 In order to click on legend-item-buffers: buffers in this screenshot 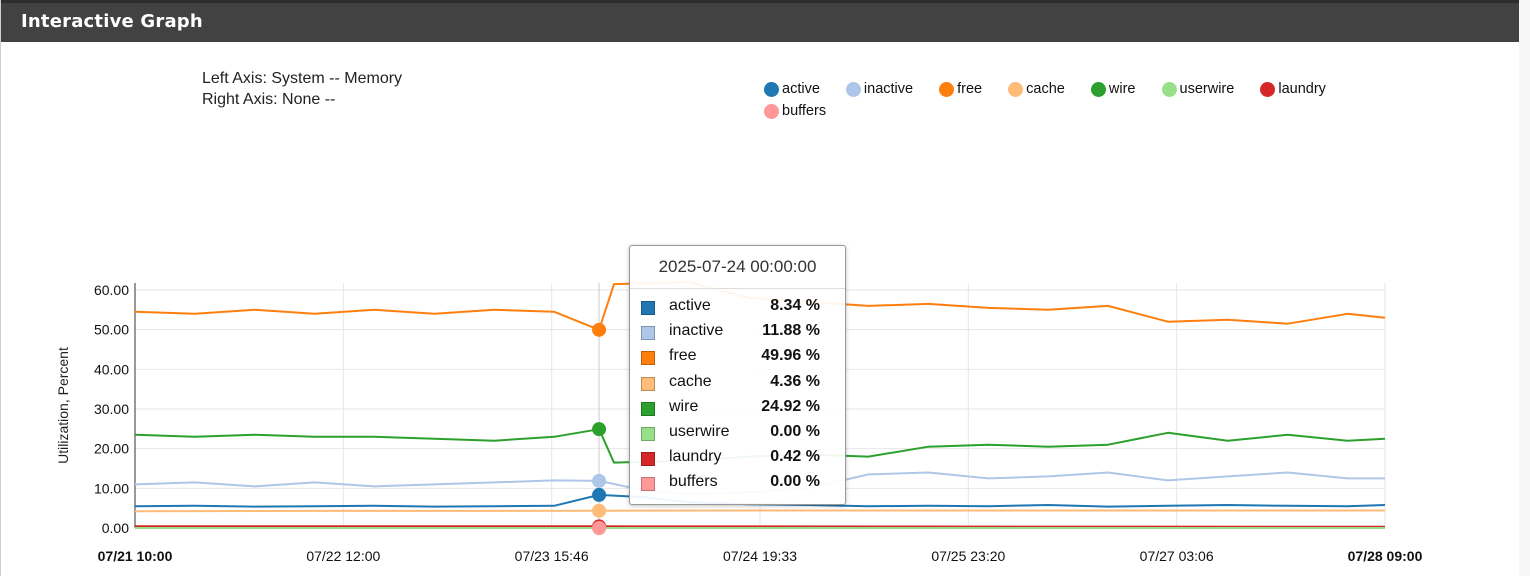, I will do `click(795, 111)`.